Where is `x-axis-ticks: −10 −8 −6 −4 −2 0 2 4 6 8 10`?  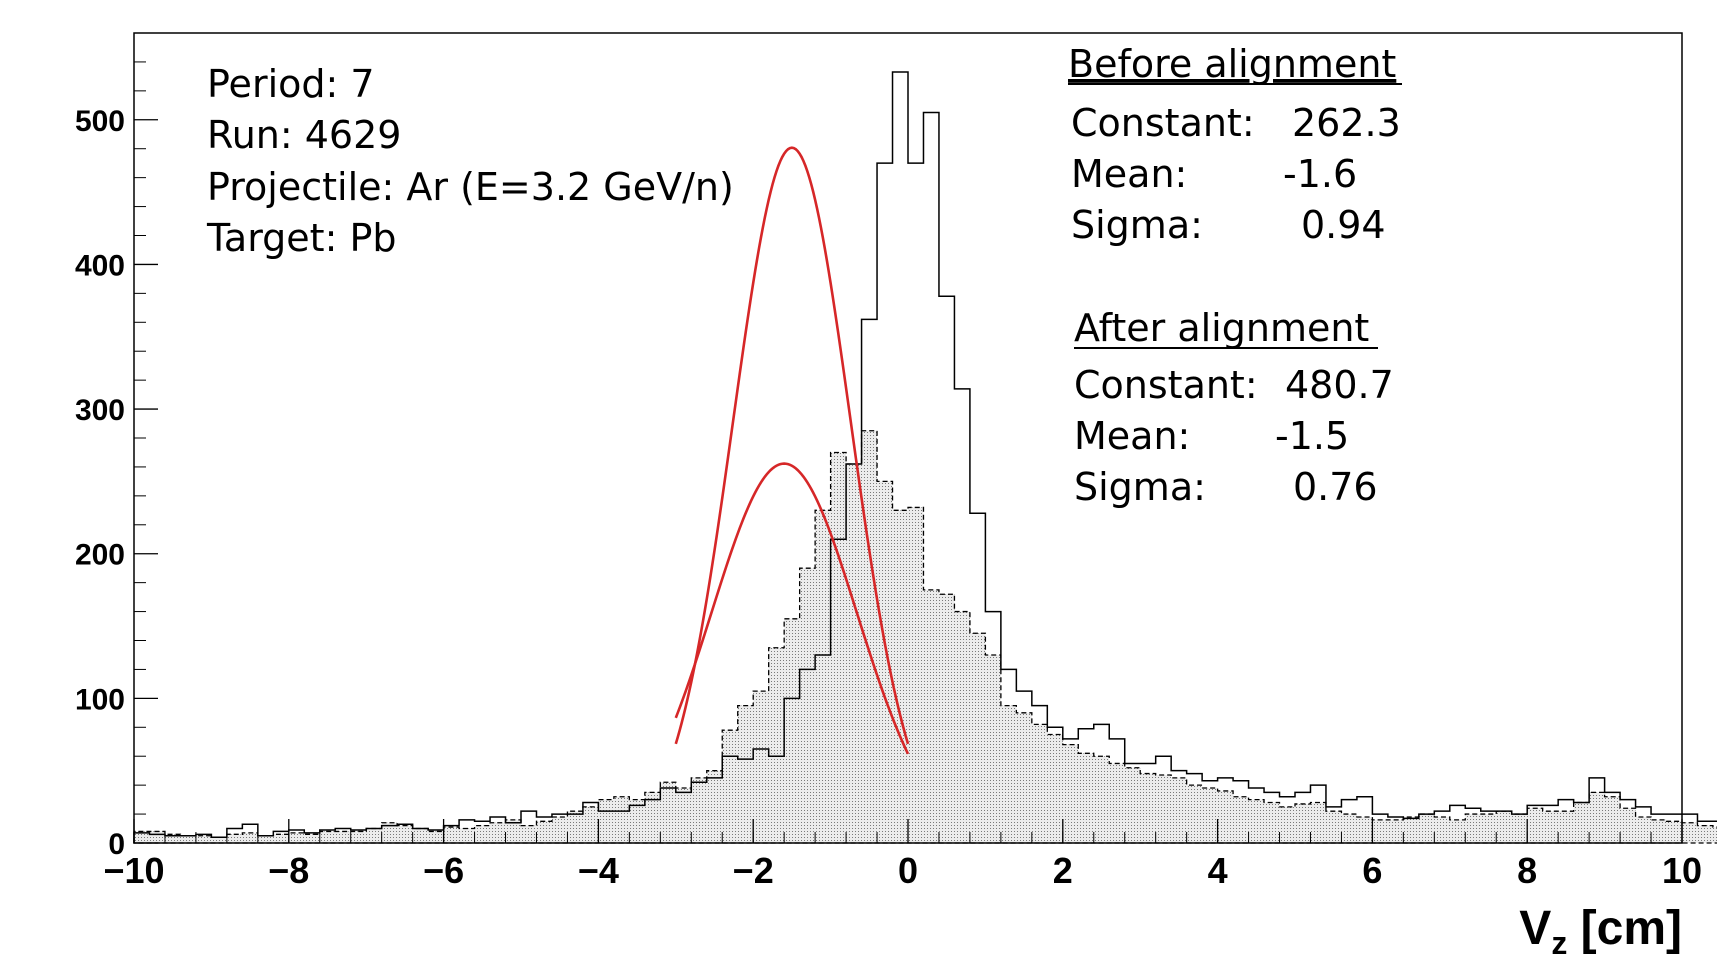 x-axis-ticks: −10 −8 −6 −4 −2 0 2 4 6 8 10 is located at coordinates (902, 855).